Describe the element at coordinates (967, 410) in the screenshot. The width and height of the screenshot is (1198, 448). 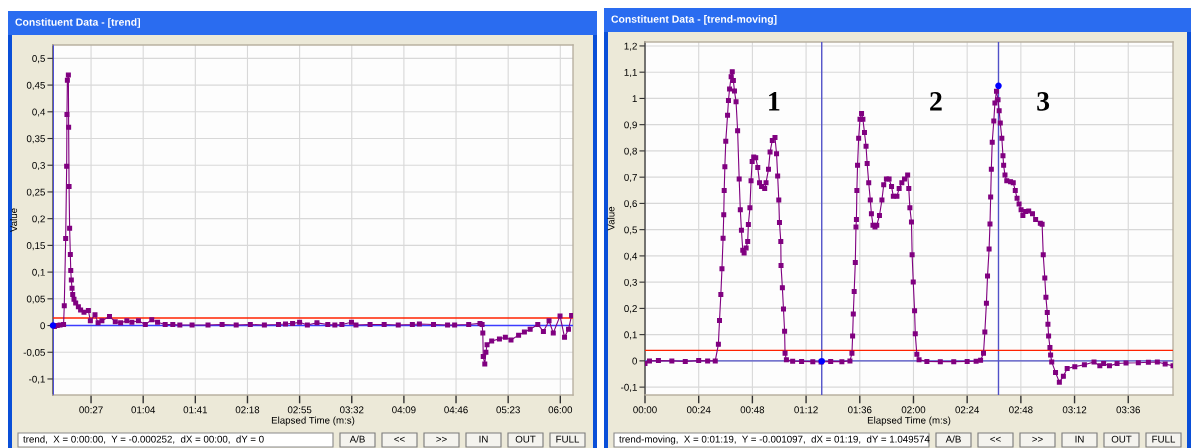
I see `x-tick-label: 02:24` at that location.